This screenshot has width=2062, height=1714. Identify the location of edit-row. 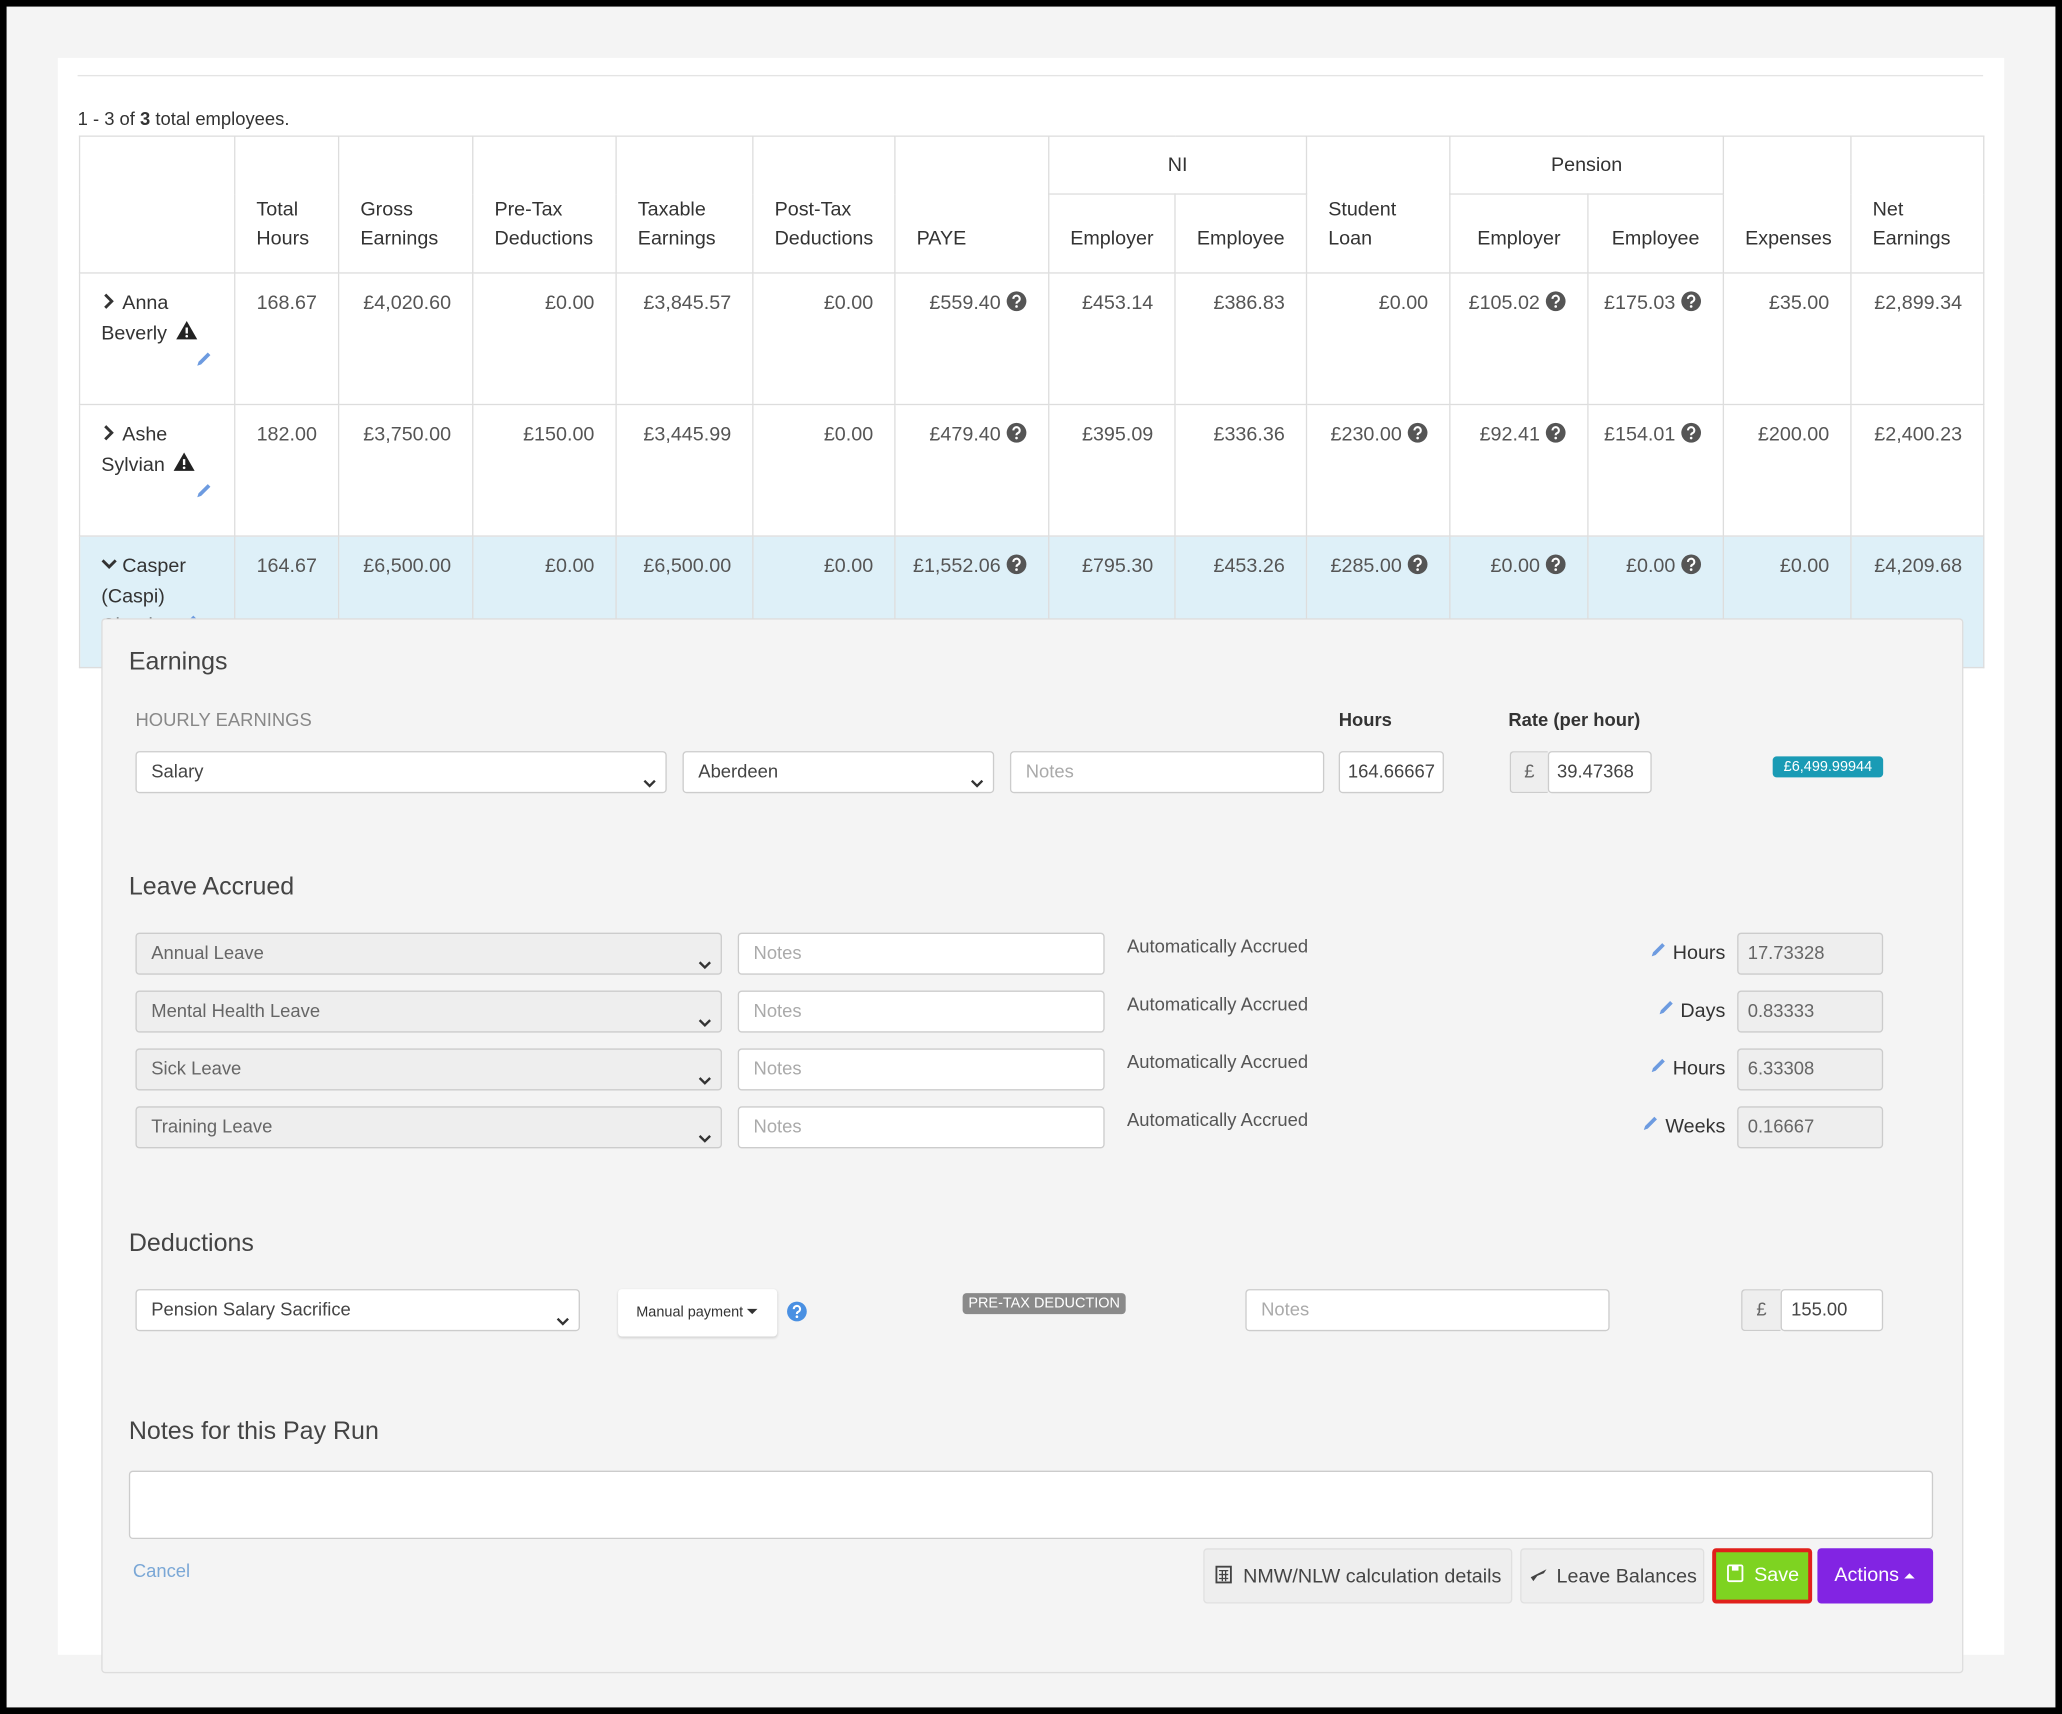
(157, 362).